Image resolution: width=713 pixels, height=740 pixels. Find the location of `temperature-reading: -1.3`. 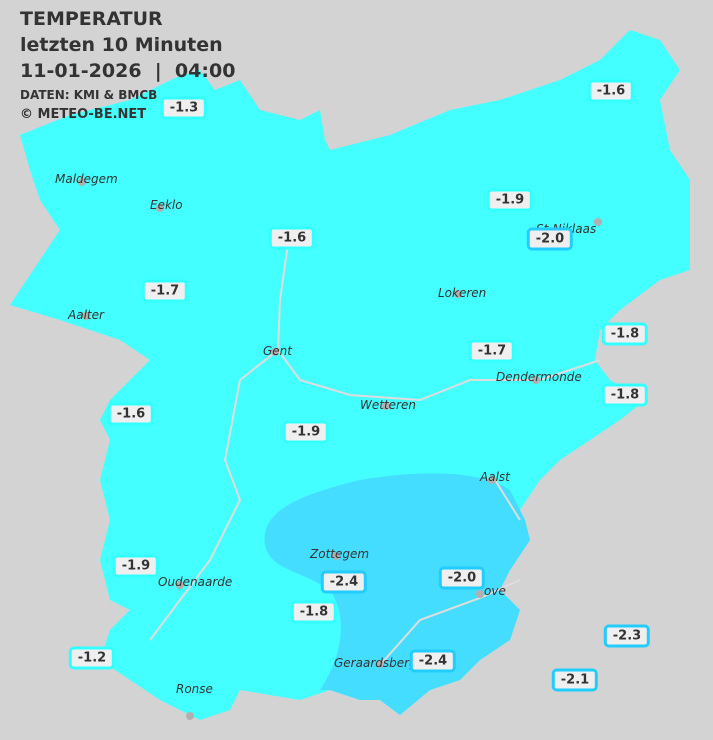

temperature-reading: -1.3 is located at coordinates (184, 108).